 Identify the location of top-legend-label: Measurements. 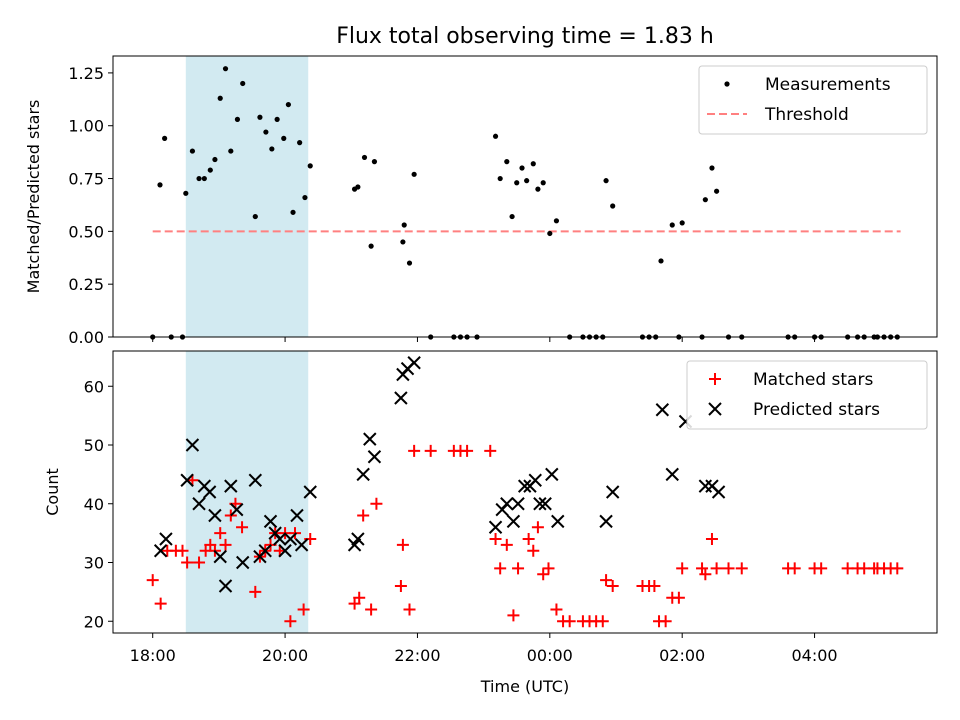
(828, 85).